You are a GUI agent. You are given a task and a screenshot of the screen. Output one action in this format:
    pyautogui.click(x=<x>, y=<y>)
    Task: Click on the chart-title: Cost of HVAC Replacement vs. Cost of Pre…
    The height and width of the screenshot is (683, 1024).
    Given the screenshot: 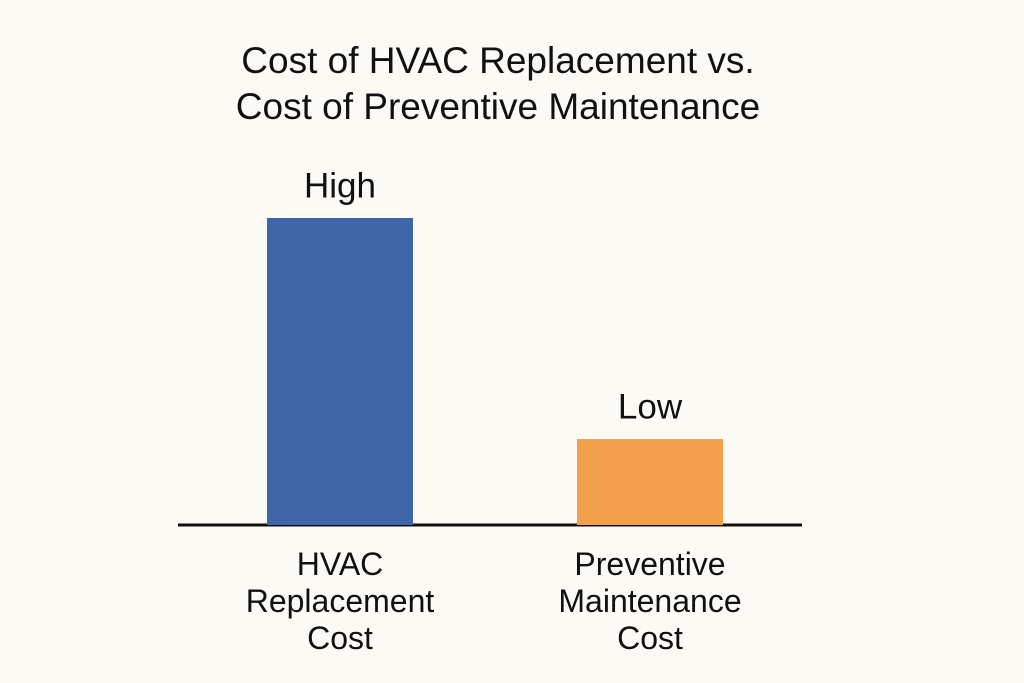 What is the action you would take?
    pyautogui.click(x=498, y=83)
    